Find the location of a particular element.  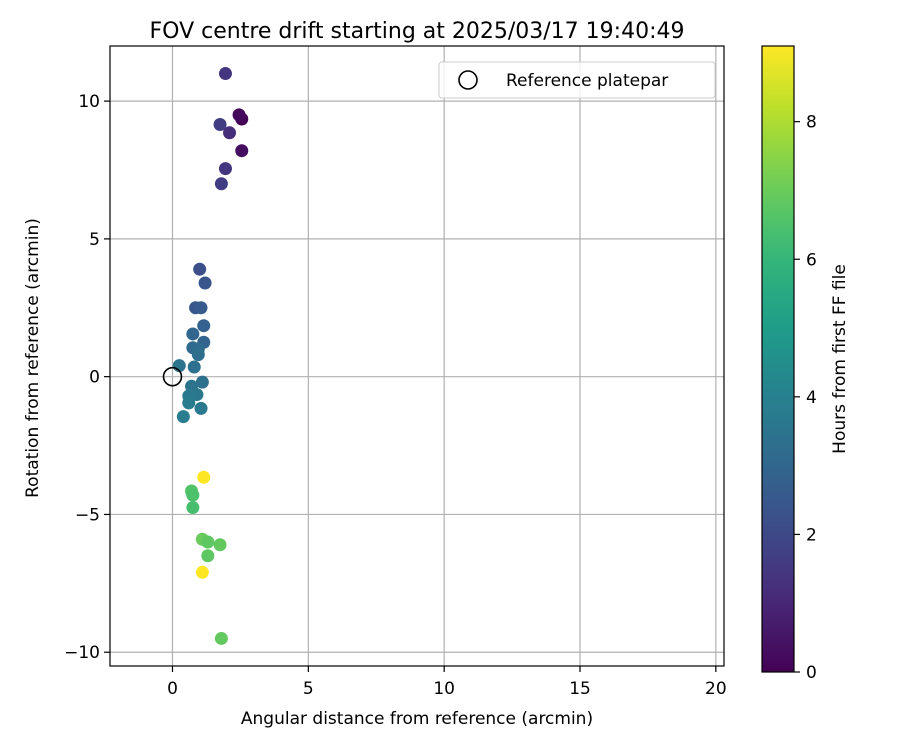

y-tick-label: 0 is located at coordinates (94, 378).